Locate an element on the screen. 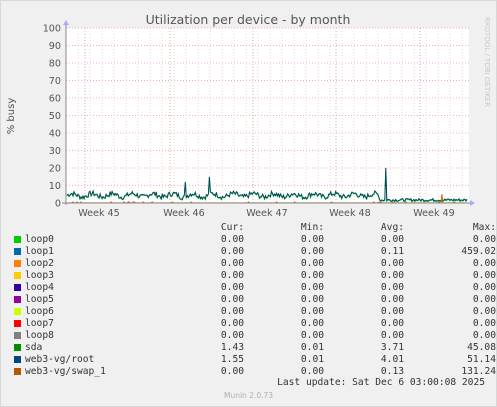  legend-min-value: 0.01 is located at coordinates (312, 359).